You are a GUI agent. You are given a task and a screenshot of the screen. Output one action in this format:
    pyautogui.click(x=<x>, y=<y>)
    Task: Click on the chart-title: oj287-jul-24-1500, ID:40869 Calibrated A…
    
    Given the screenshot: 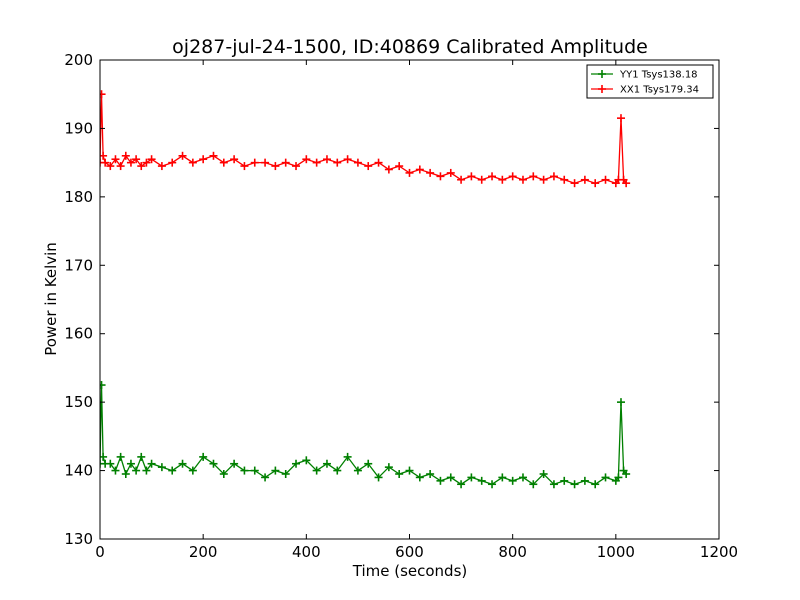 What is the action you would take?
    pyautogui.click(x=410, y=47)
    